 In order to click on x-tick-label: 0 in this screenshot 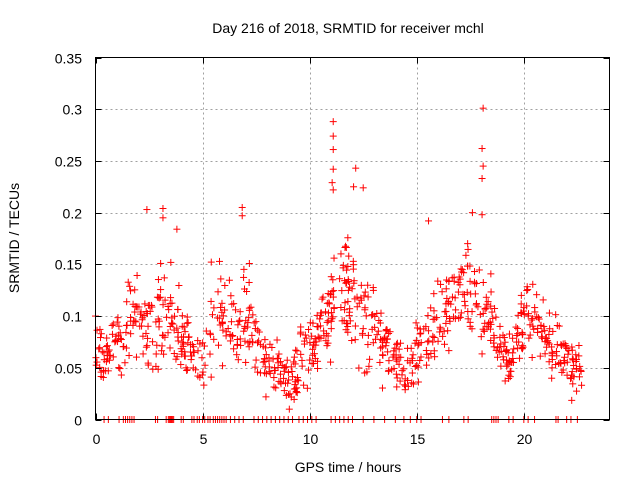, I will do `click(97, 439)`.